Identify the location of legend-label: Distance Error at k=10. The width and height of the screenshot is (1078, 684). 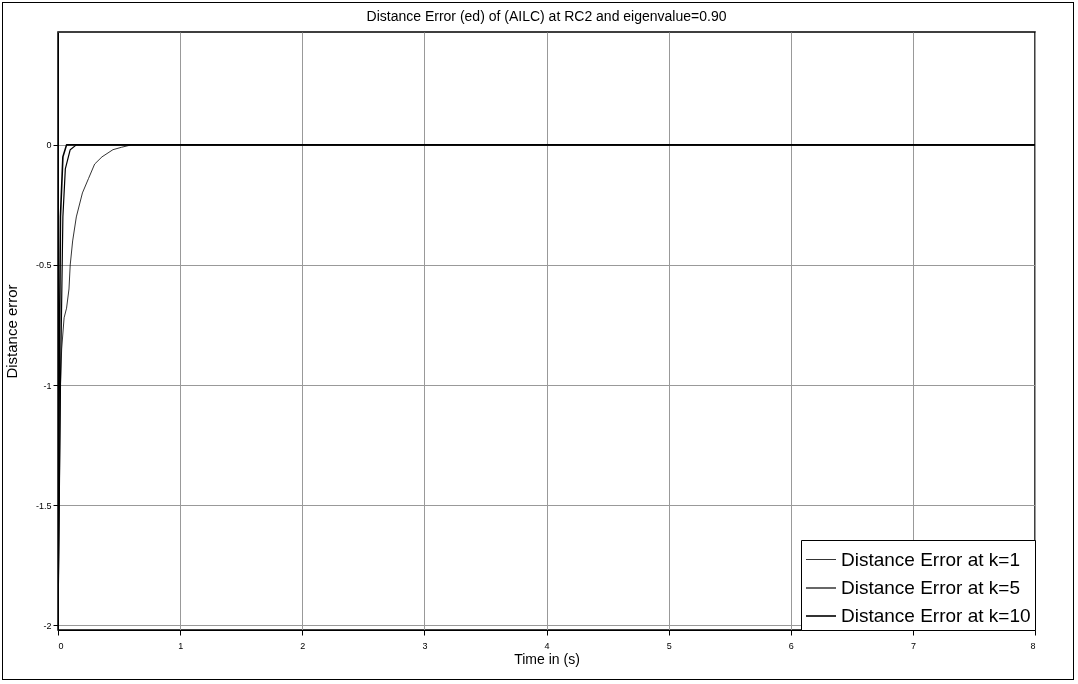
(936, 615).